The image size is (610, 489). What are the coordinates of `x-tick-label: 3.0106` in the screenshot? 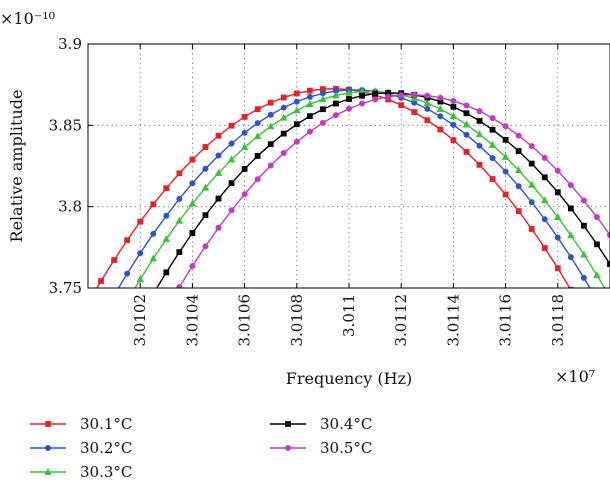 It's located at (245, 320).